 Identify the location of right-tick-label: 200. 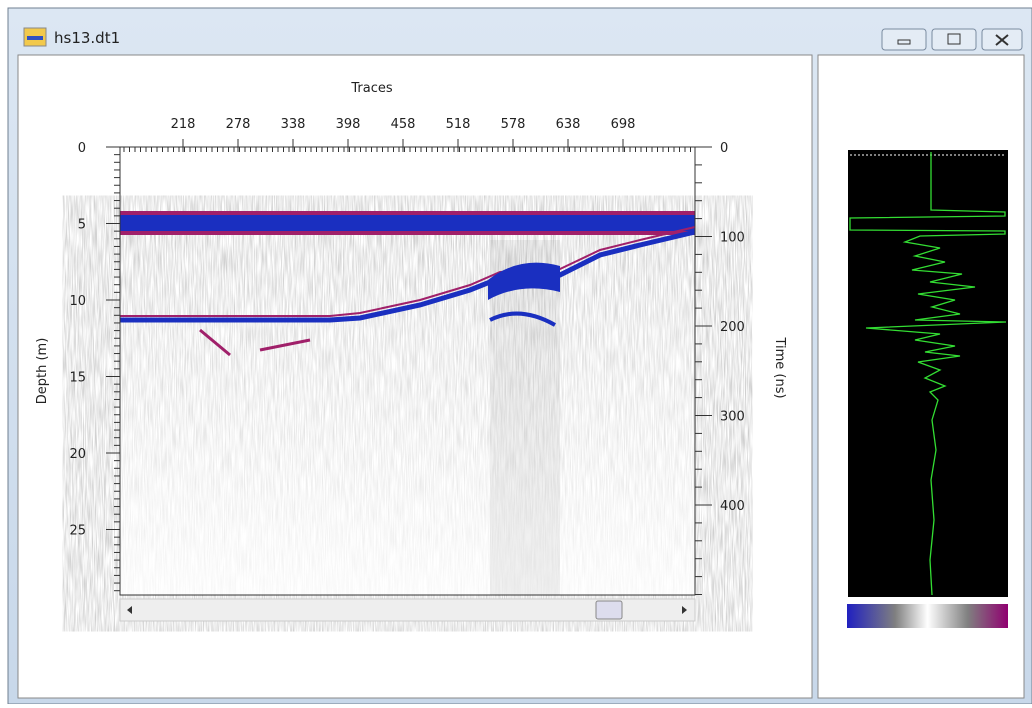
(732, 327).